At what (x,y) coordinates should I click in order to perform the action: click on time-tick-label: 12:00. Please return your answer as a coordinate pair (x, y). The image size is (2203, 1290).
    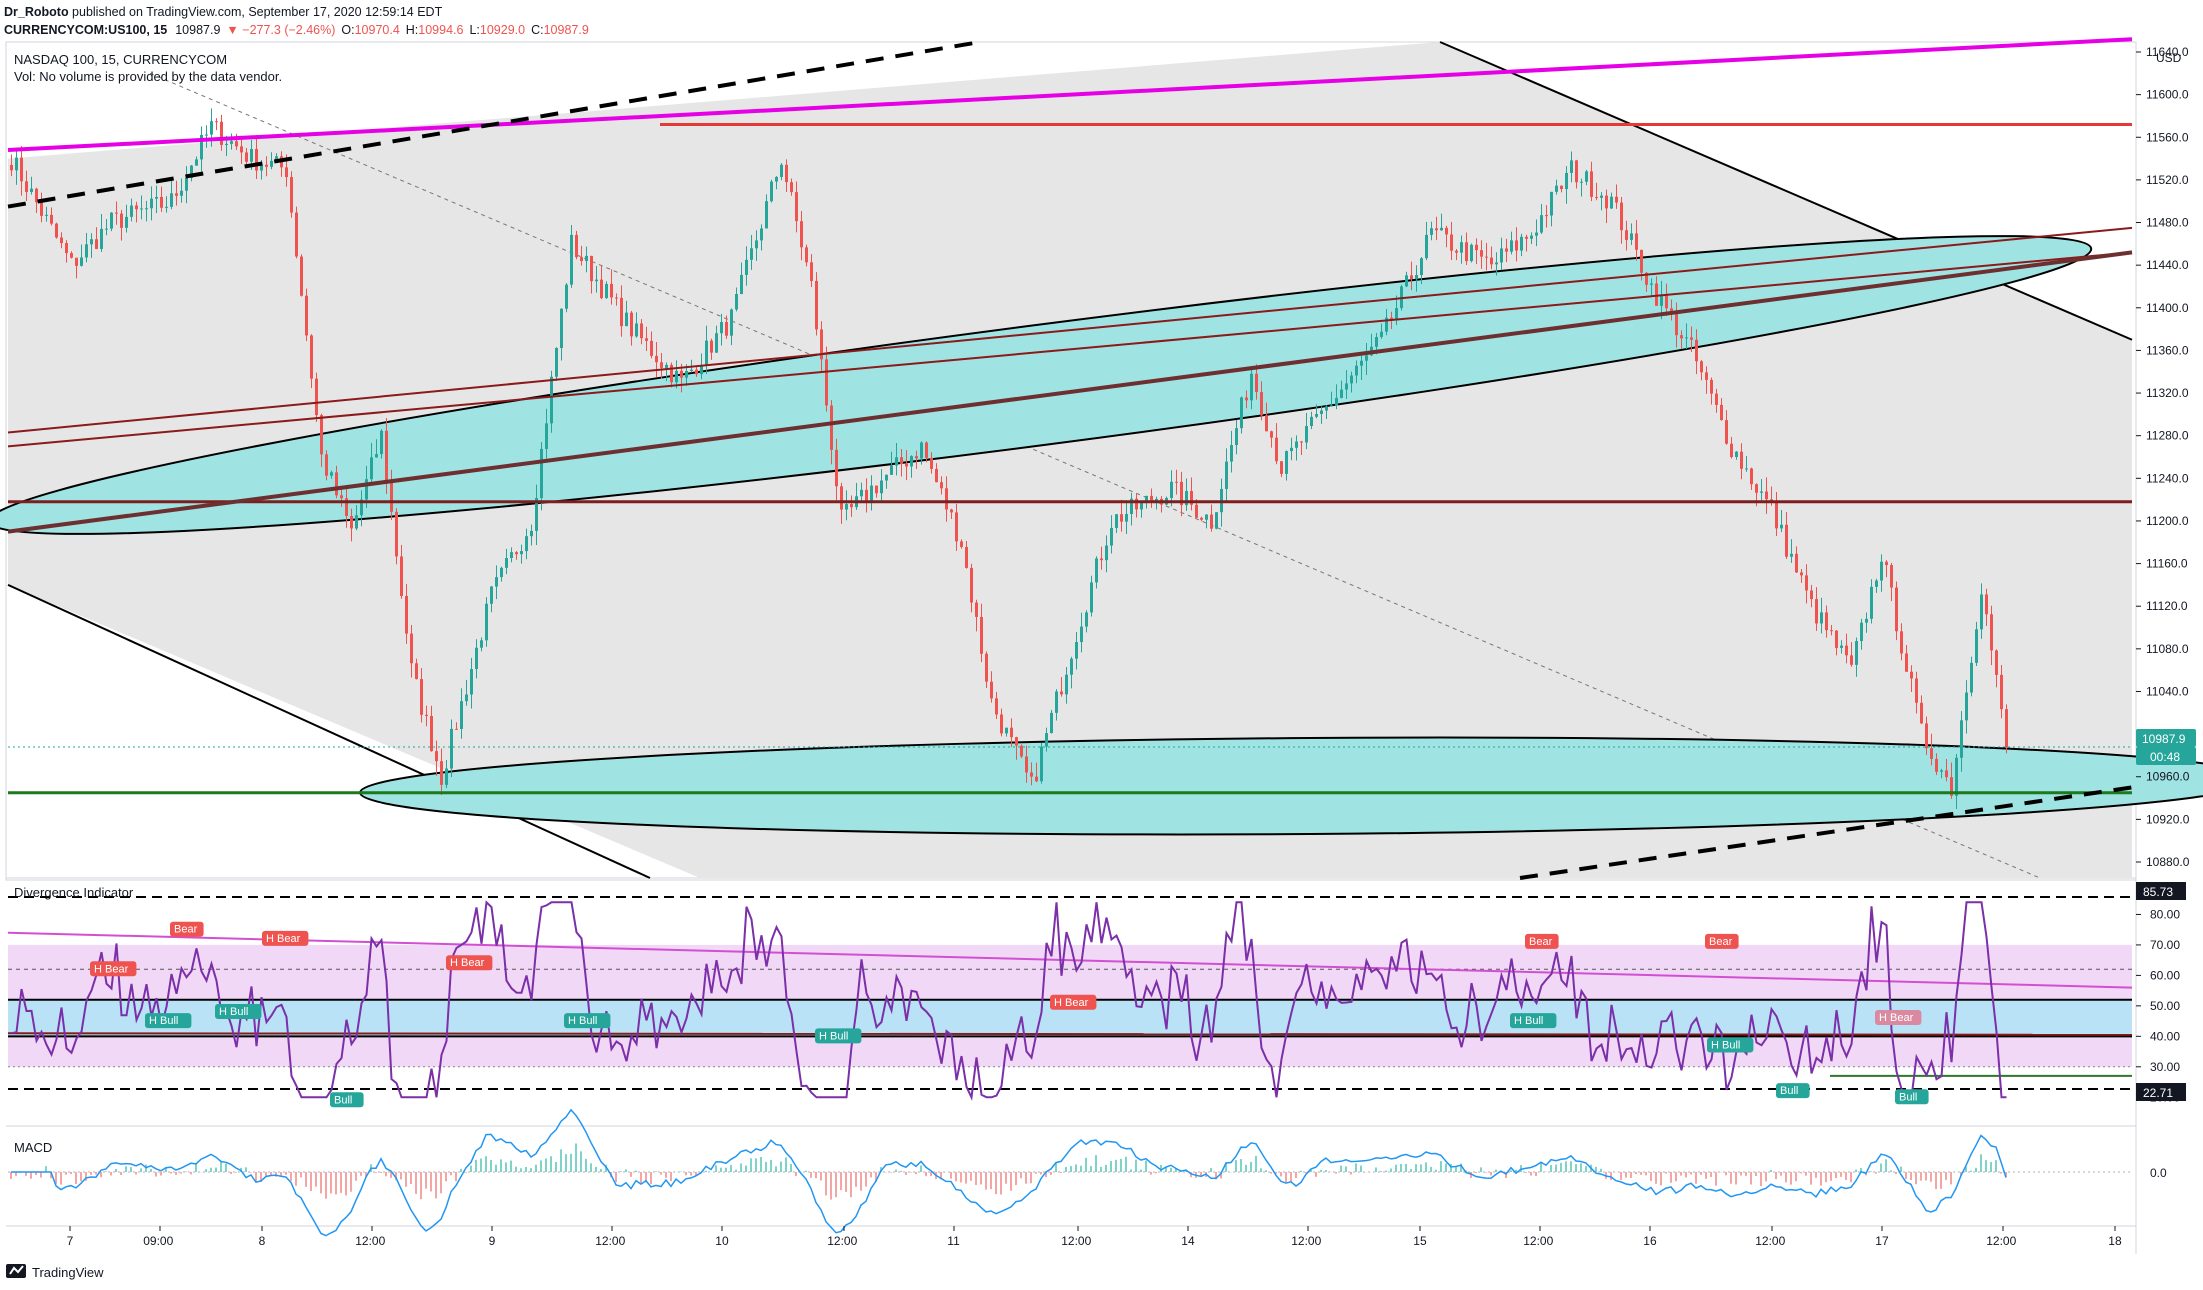
    Looking at the image, I should click on (2001, 1241).